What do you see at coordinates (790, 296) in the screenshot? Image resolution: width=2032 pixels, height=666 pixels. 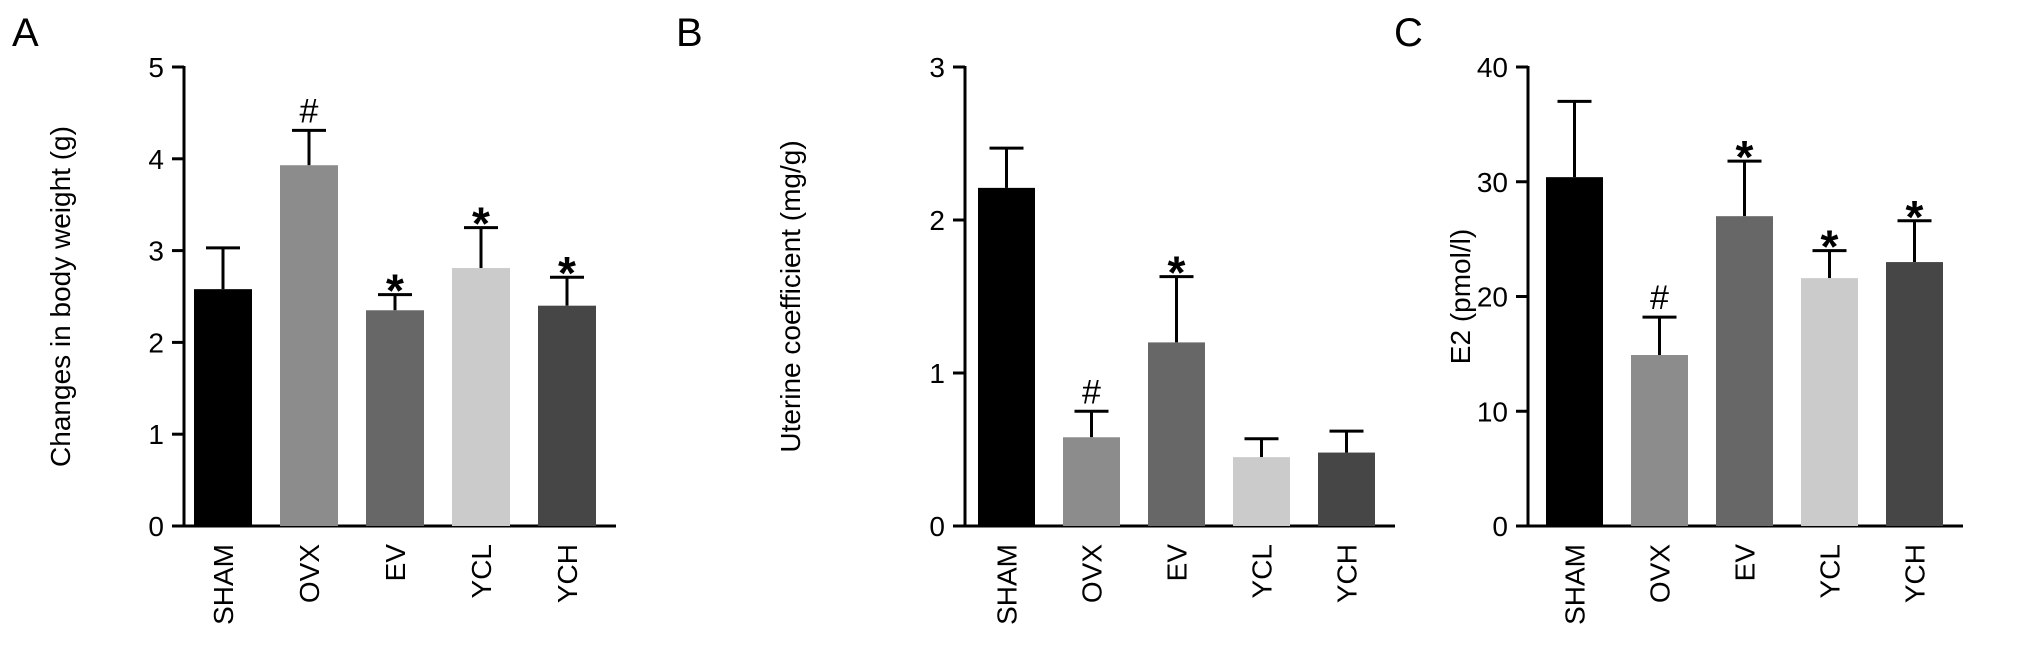 I see `y-axis-title: Uterine coefficient (mg/g)` at bounding box center [790, 296].